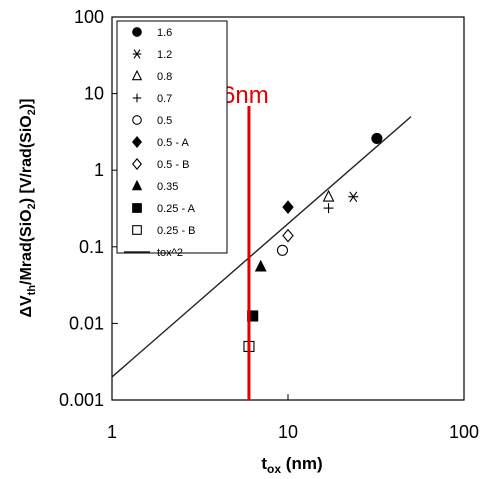  What do you see at coordinates (26, 306) in the screenshot?
I see `y-axis-title-delta: ΔV` at bounding box center [26, 306].